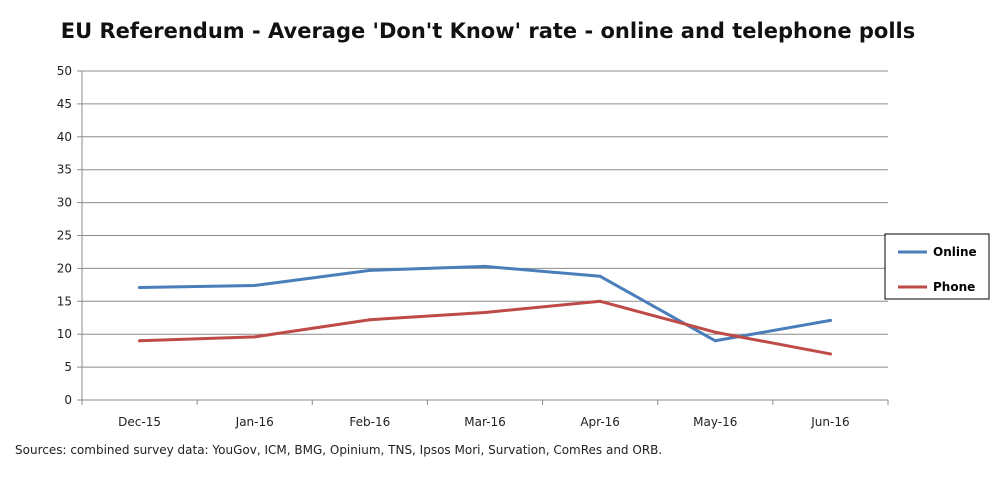  I want to click on legend-label-phone: Phone, so click(954, 287).